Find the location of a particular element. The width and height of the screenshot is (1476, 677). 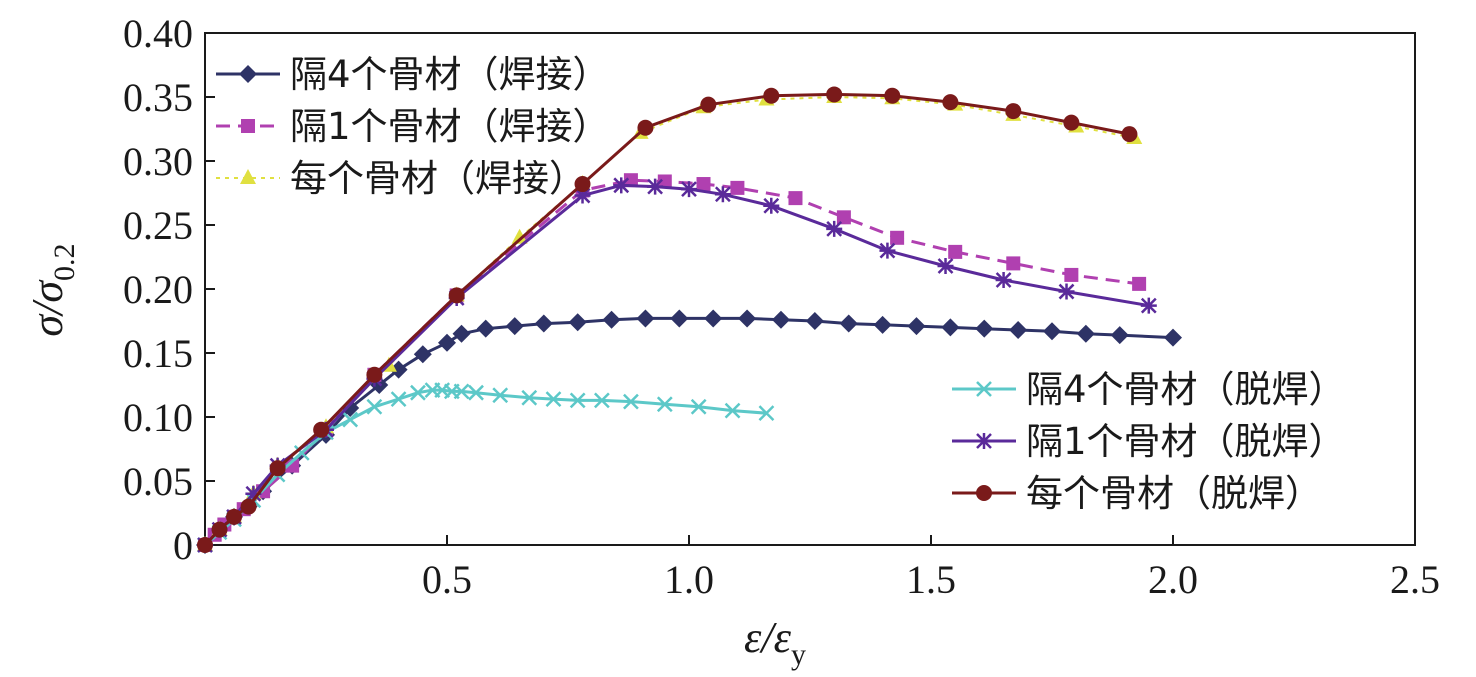

y-tick-label: 0.10 is located at coordinates (158, 417).